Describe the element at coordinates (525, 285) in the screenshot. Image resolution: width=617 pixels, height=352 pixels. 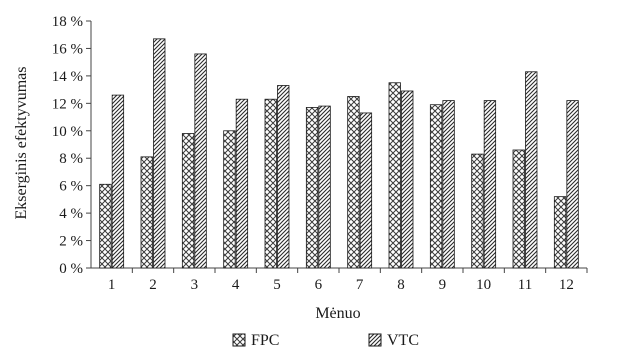
I see `x-tick-label: 11` at that location.